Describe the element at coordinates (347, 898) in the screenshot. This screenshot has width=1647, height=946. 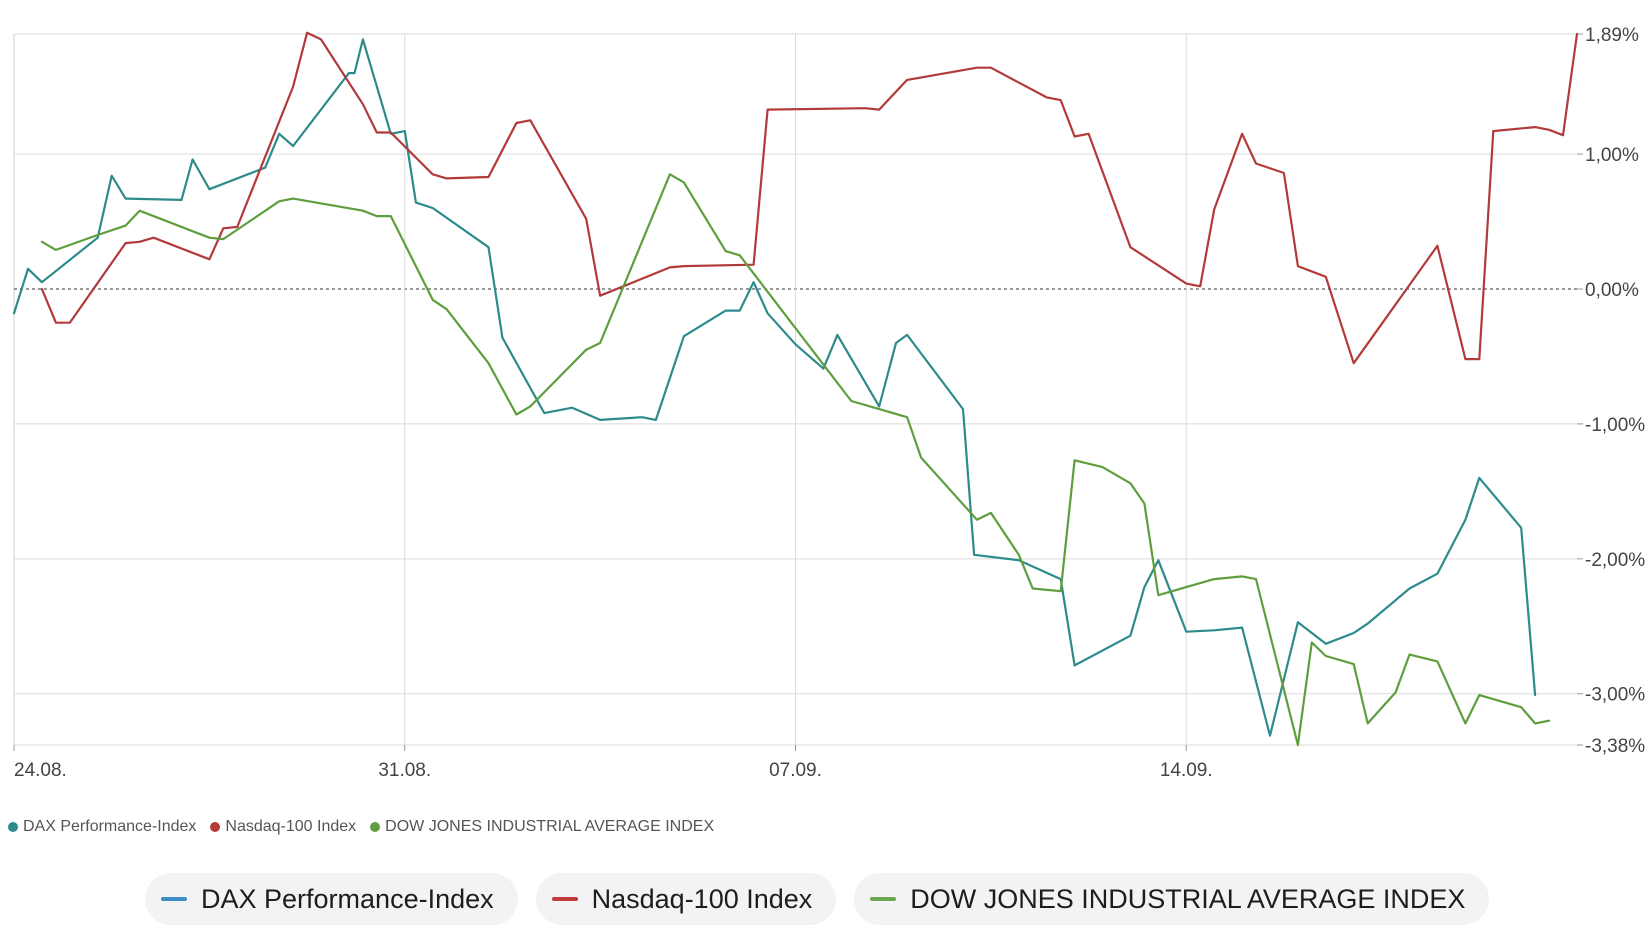
I see `series-toggle-label: DAX Performance-Index` at that location.